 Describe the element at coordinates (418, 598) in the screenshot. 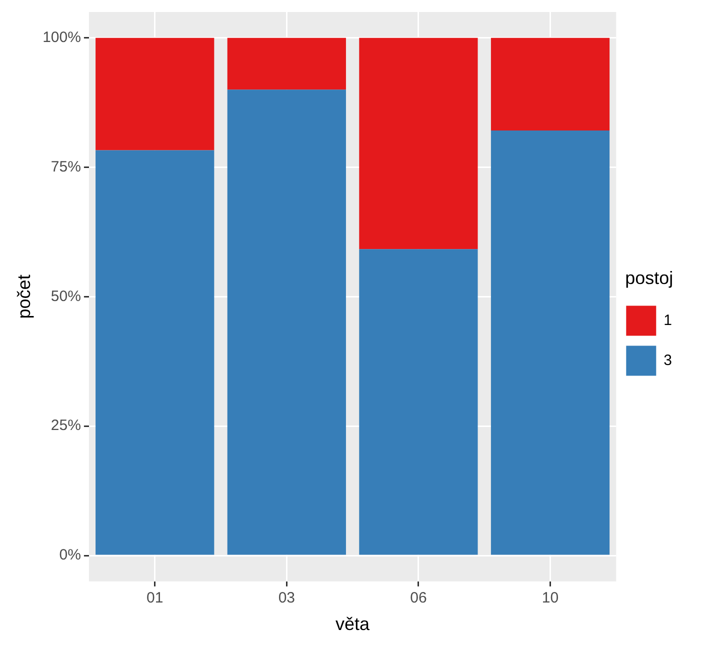

I see `x-tick-label: 06` at that location.